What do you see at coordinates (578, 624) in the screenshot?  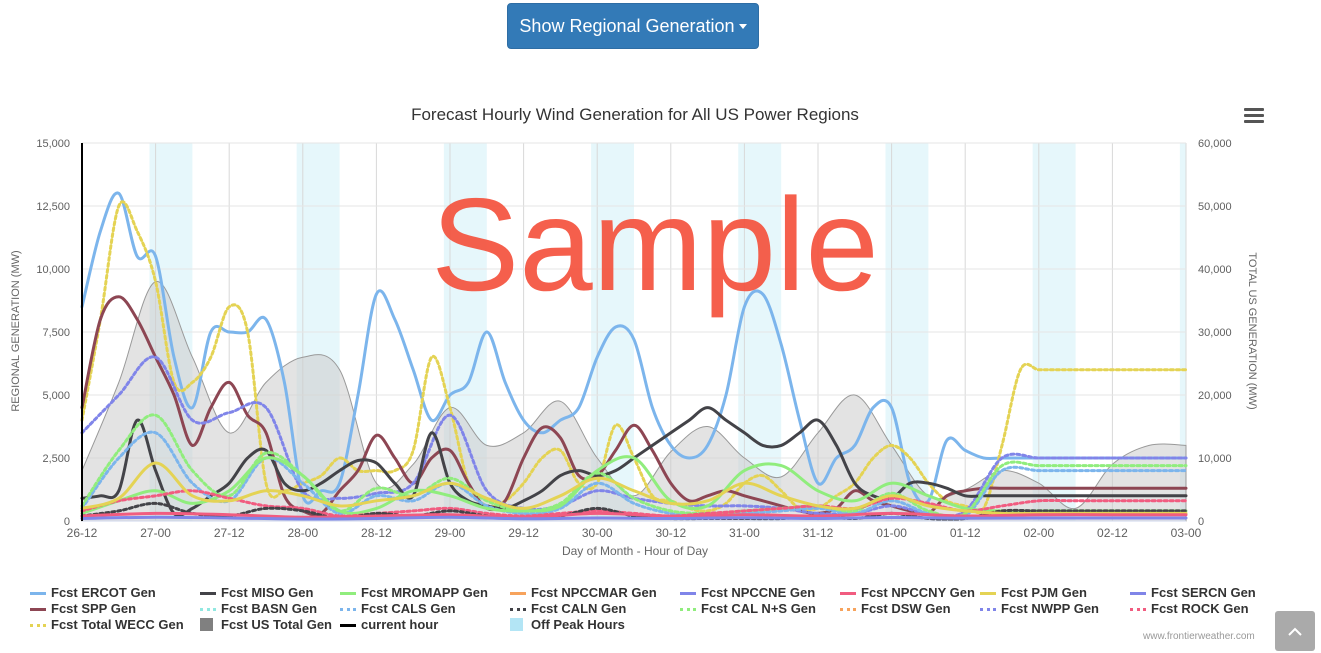 I see `legend-label: Off Peak Hours` at bounding box center [578, 624].